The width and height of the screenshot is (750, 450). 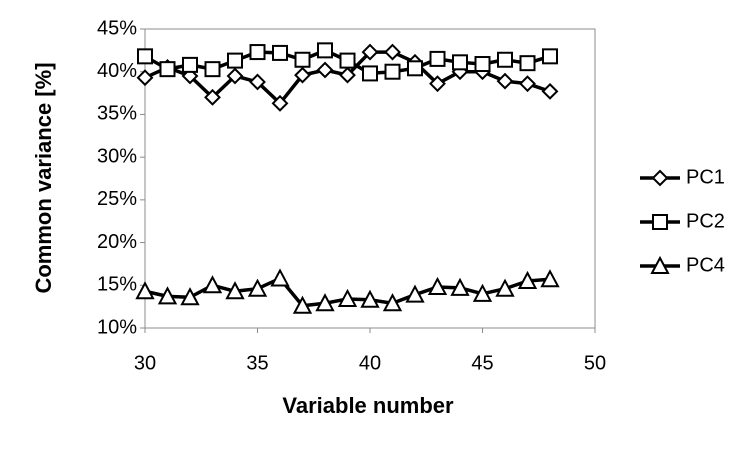 I want to click on y-tick-label: 40%, so click(x=117, y=71).